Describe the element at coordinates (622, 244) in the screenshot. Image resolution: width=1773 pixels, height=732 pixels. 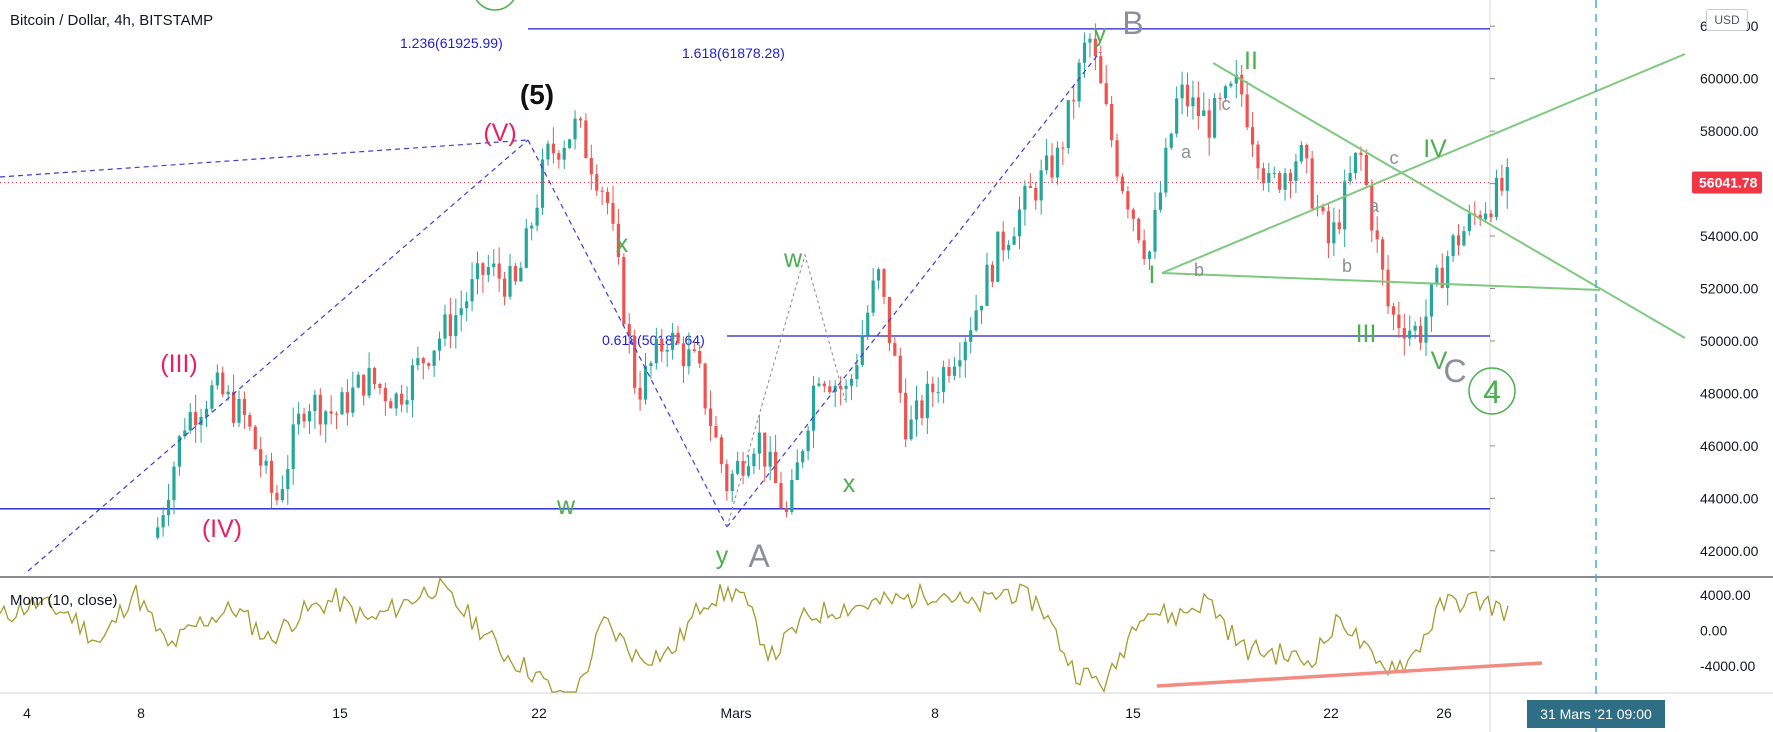
I see `wave-label-x: x` at that location.